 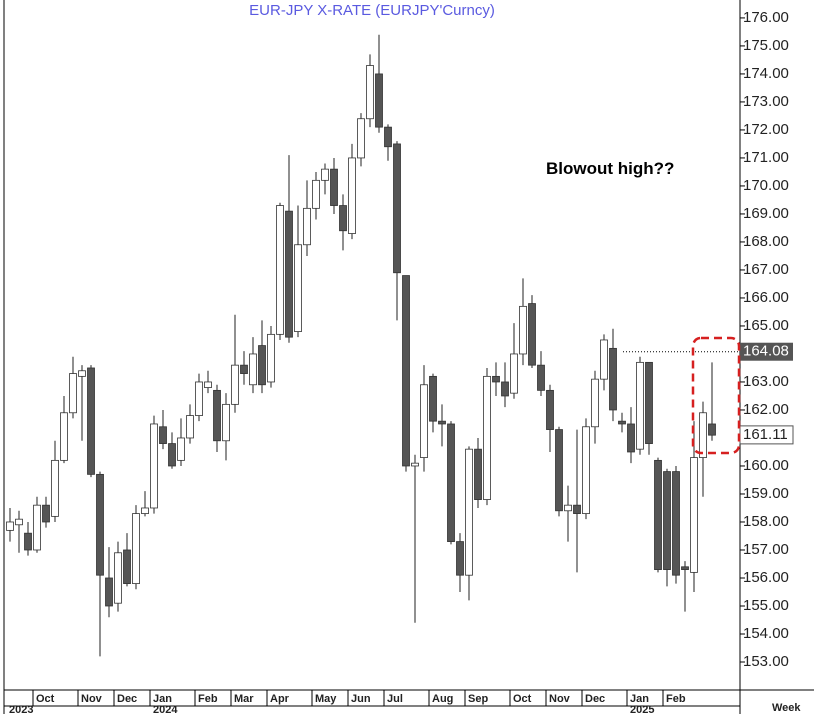 I want to click on y-tick-label: 170.00, so click(x=766, y=185).